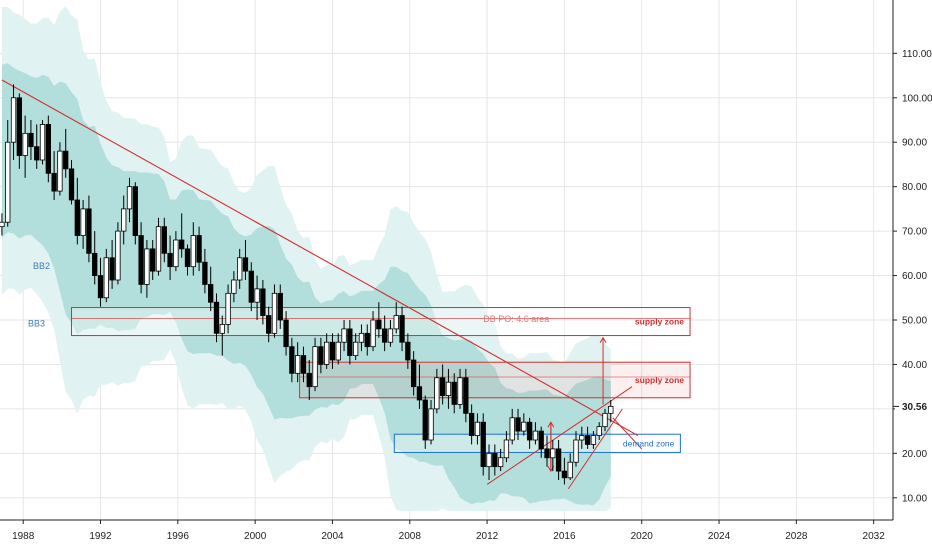 The width and height of the screenshot is (932, 550). What do you see at coordinates (914, 143) in the screenshot?
I see `y-tick-label: 90.00` at bounding box center [914, 143].